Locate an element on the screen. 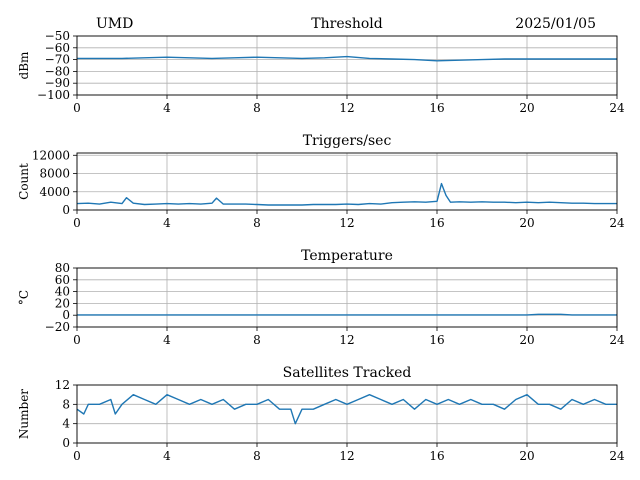 Image resolution: width=640 pixels, height=480 pixels. temperature-xtick-label-20: 20 is located at coordinates (526, 340).